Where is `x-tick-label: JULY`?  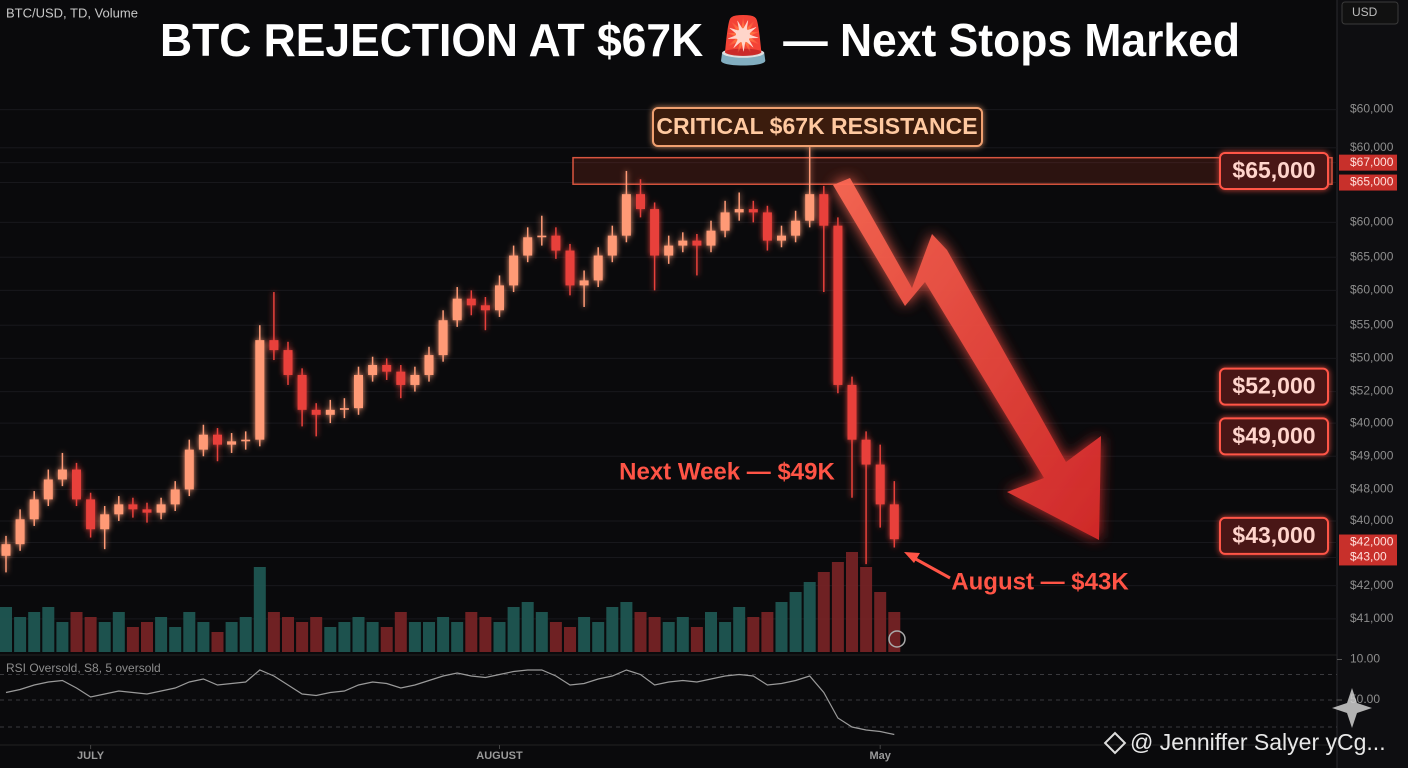
x-tick-label: JULY is located at coordinates (91, 756).